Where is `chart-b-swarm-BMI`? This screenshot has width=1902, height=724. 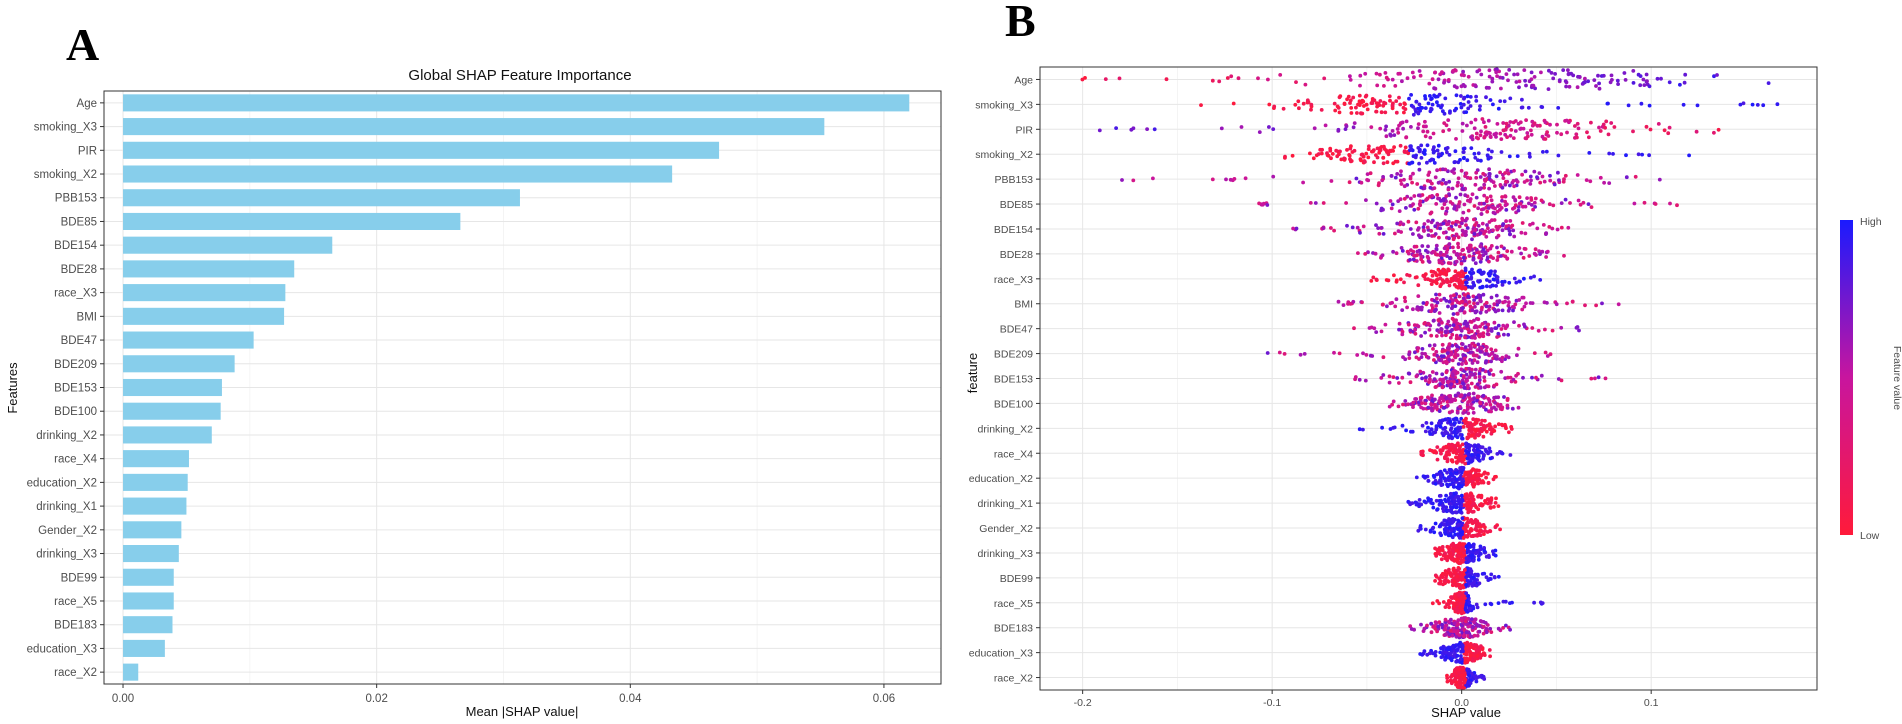 chart-b-swarm-BMI is located at coordinates (1478, 304).